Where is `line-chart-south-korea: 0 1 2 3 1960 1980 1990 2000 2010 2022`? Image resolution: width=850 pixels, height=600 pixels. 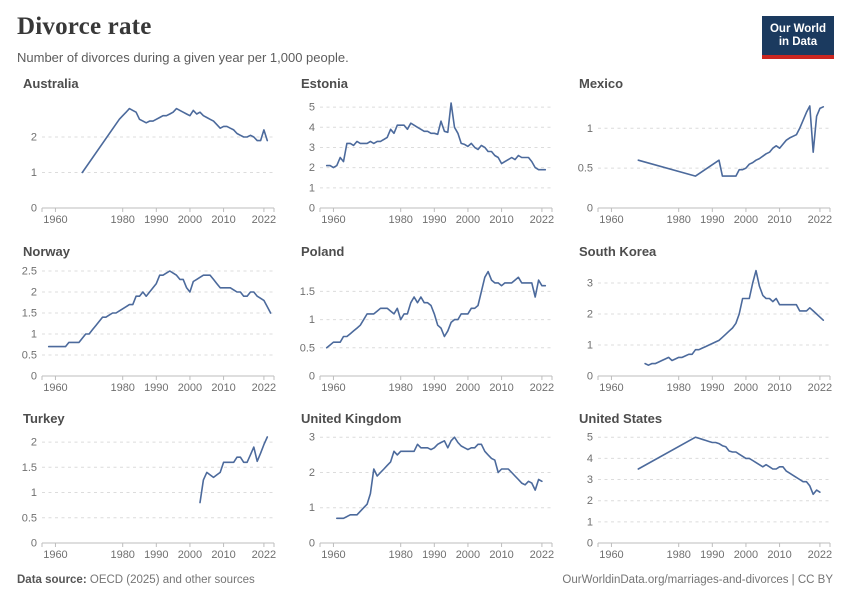
line-chart-south-korea: 0 1 2 3 1960 1980 1990 2000 2010 2022 is located at coordinates (709, 331).